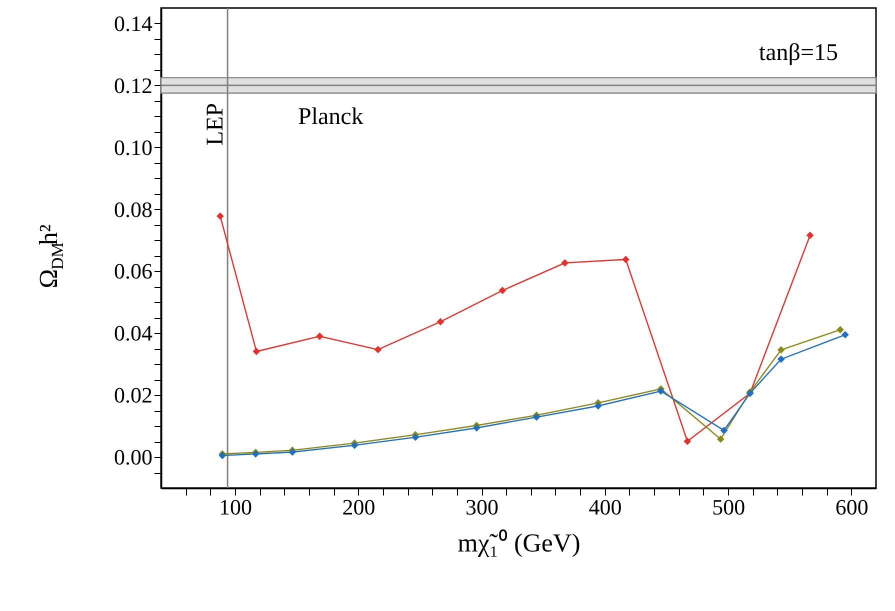  Describe the element at coordinates (482, 507) in the screenshot. I see `x-tick-label: 300` at that location.